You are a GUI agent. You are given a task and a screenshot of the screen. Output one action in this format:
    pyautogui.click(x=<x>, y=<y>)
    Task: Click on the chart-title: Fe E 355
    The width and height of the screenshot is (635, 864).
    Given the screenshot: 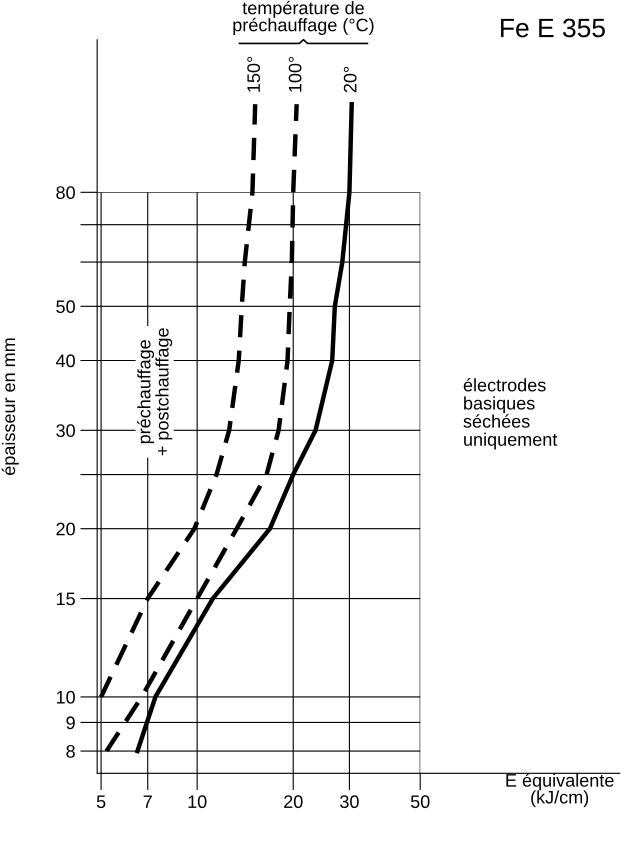 What is the action you would take?
    pyautogui.click(x=553, y=28)
    